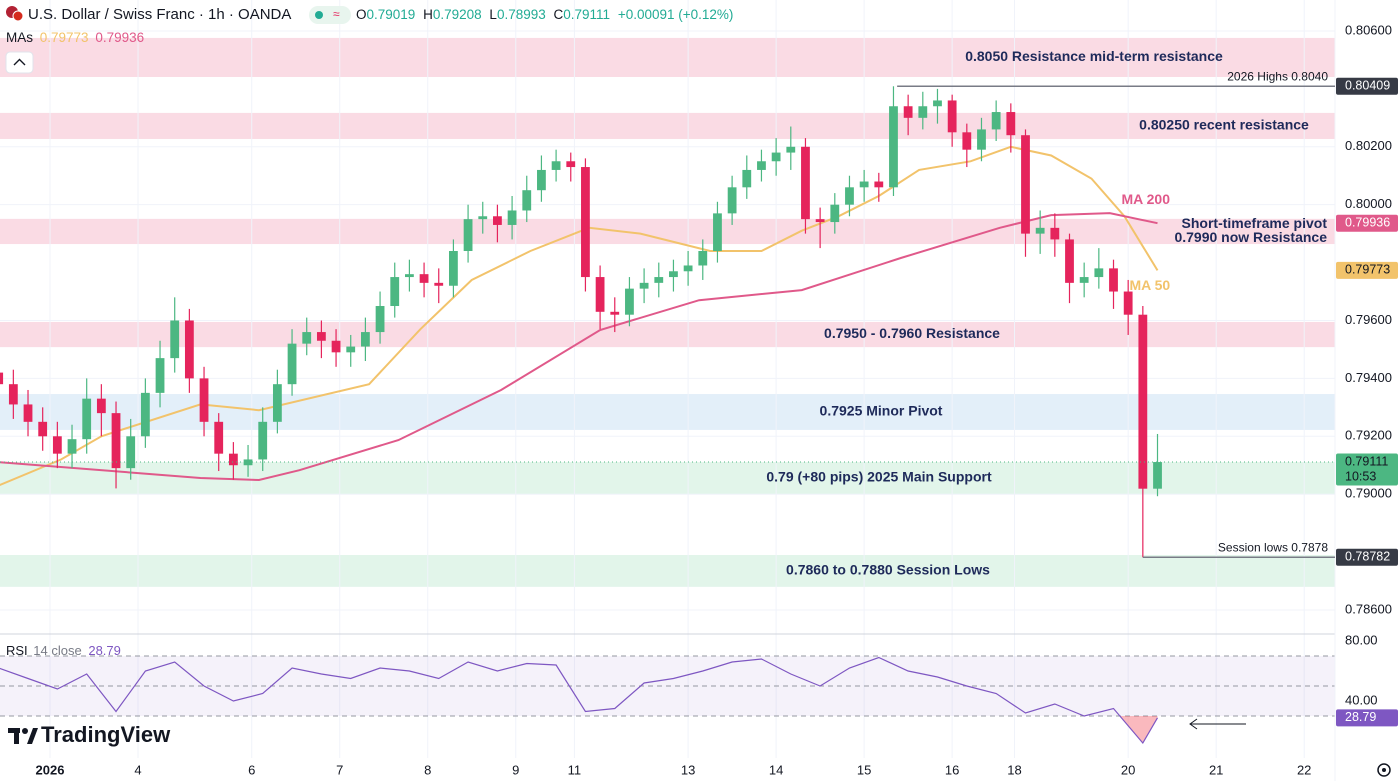  What do you see at coordinates (1368, 203) in the screenshot?
I see `y-tick-label: 0.80000` at bounding box center [1368, 203].